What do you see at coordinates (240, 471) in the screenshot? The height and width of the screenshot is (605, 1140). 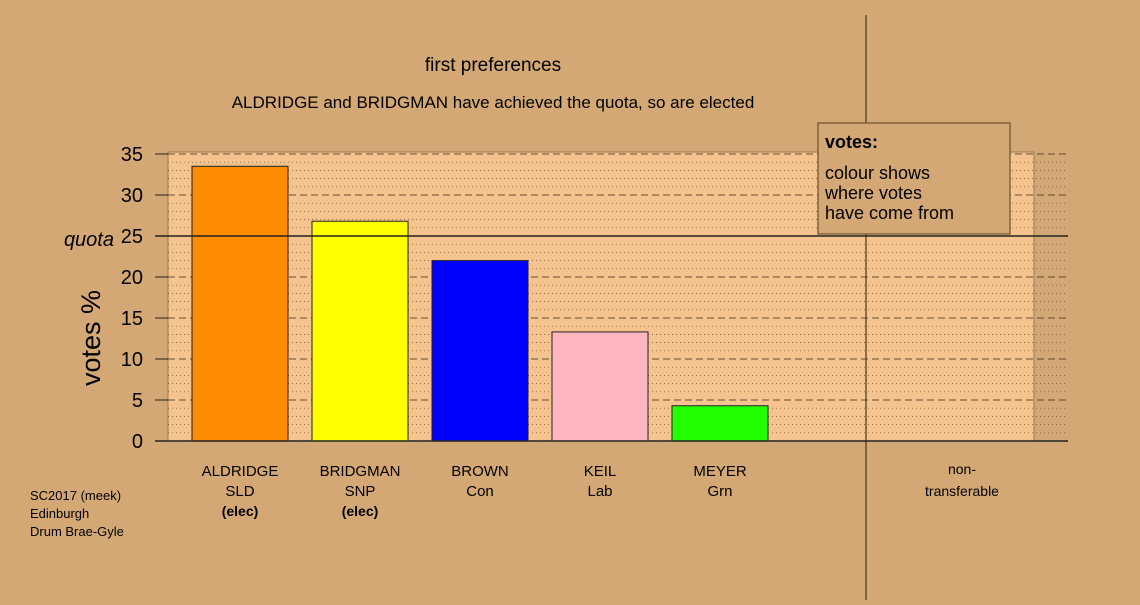 I see `category-name: ALDRIDGE` at bounding box center [240, 471].